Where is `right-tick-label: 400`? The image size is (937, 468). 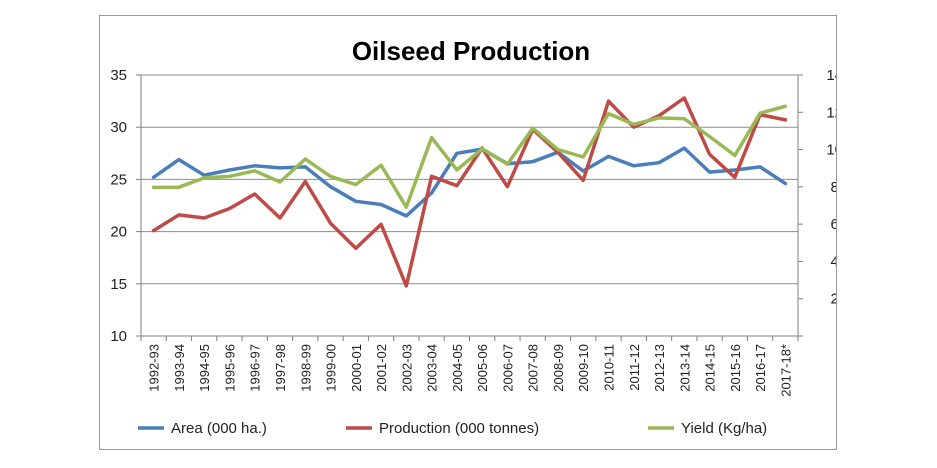 right-tick-label: 400 is located at coordinates (833, 261).